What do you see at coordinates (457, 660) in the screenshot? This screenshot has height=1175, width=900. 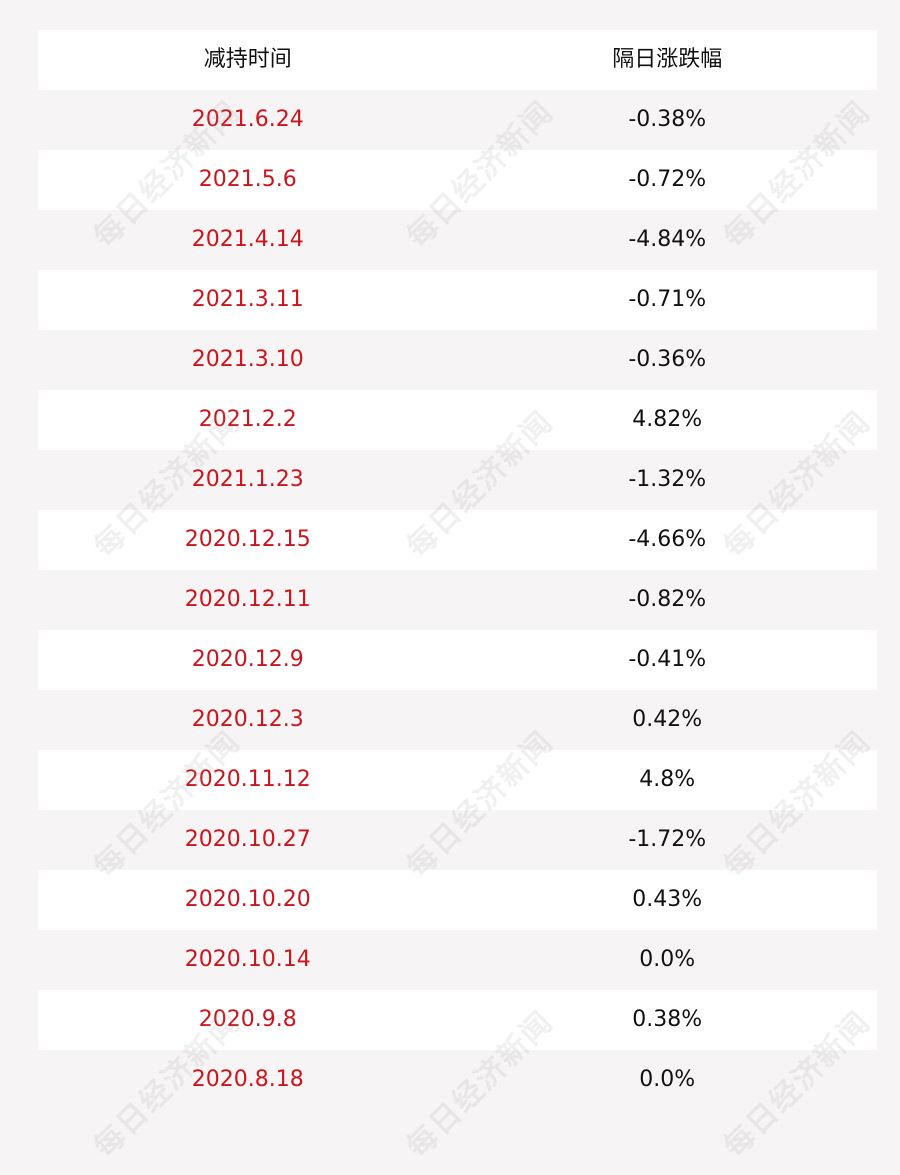 I see `table-row: 2020.12.9 -0.41%` at bounding box center [457, 660].